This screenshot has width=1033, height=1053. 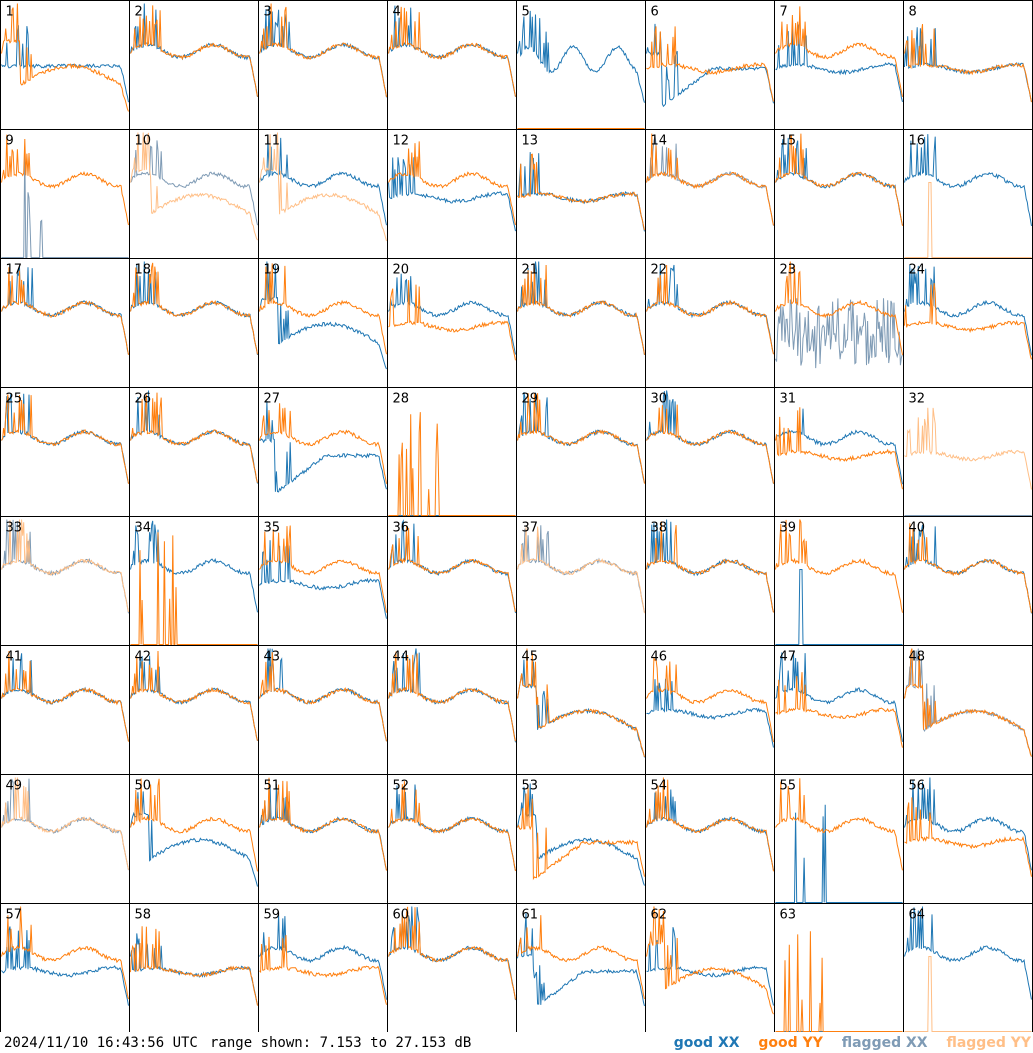 What do you see at coordinates (143, 399) in the screenshot?
I see `tile-number: 26` at bounding box center [143, 399].